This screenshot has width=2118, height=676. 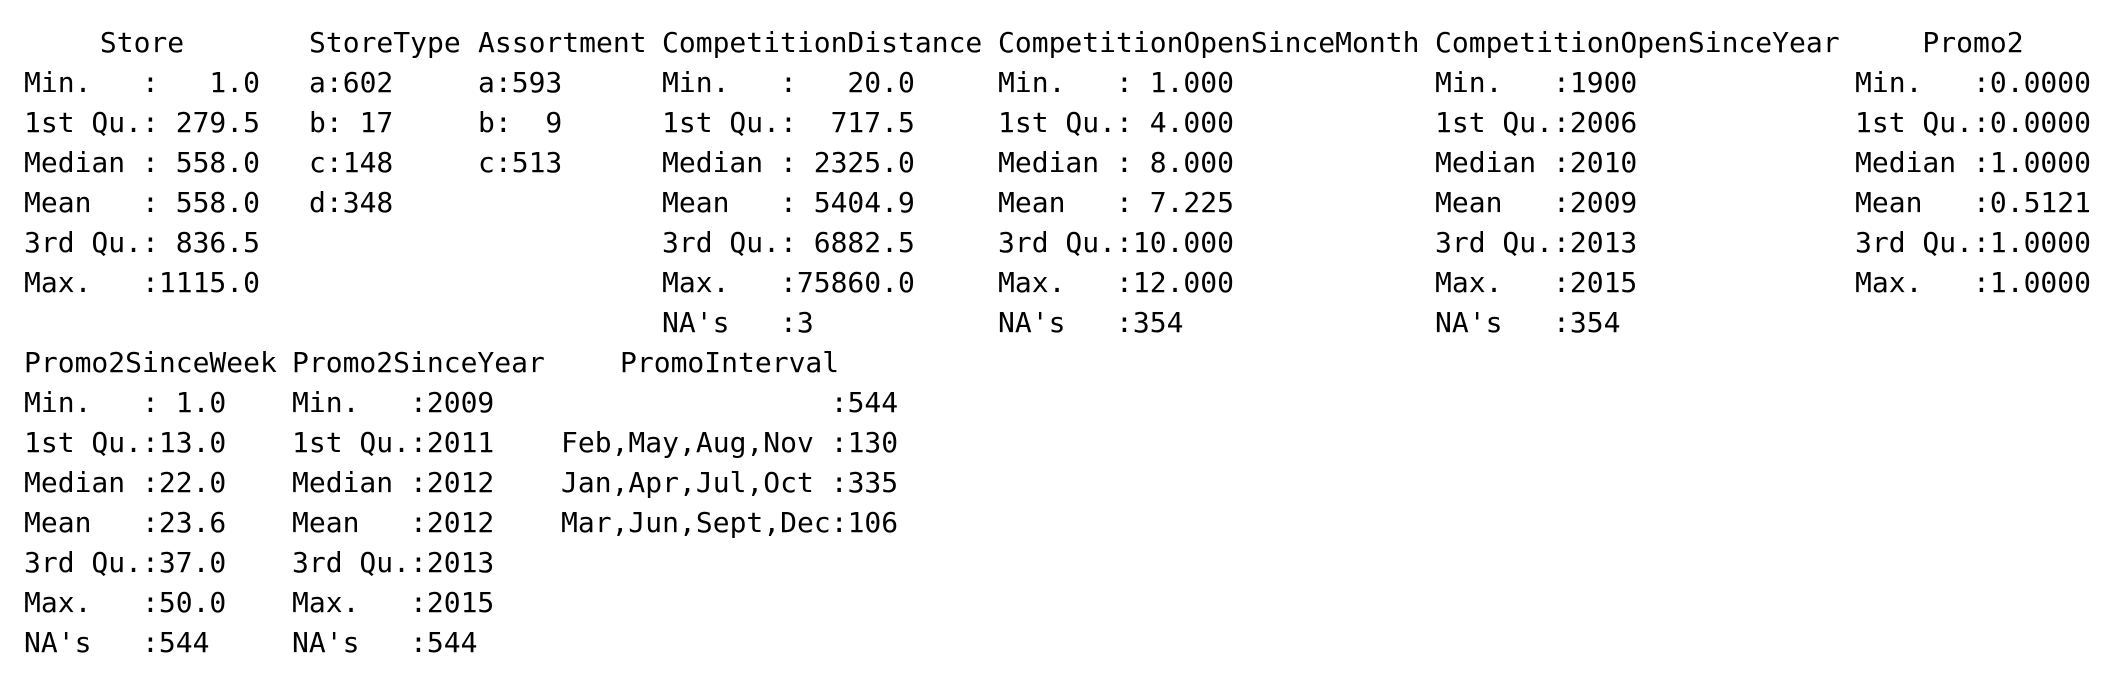 What do you see at coordinates (125, 442) in the screenshot?
I see `summary-cell: 1st Qu.:13.0` at bounding box center [125, 442].